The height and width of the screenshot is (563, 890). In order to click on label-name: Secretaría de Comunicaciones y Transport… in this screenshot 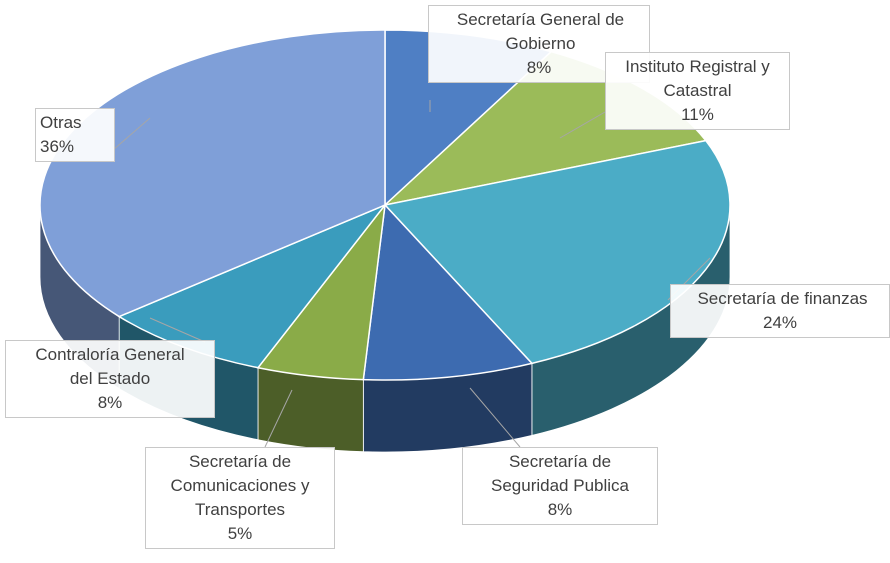, I will do `click(240, 485)`.